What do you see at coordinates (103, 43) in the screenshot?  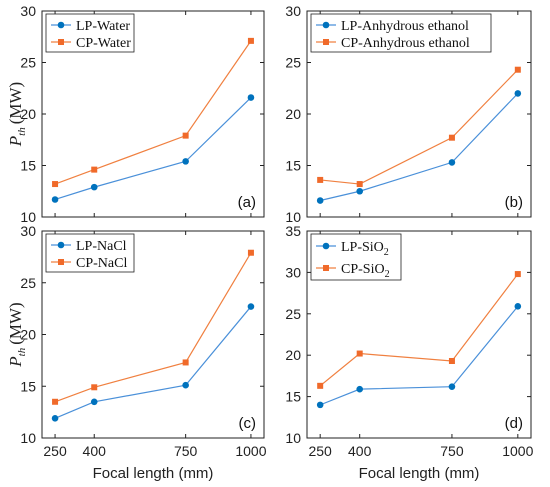 I see `legend-entry: CP-Water` at bounding box center [103, 43].